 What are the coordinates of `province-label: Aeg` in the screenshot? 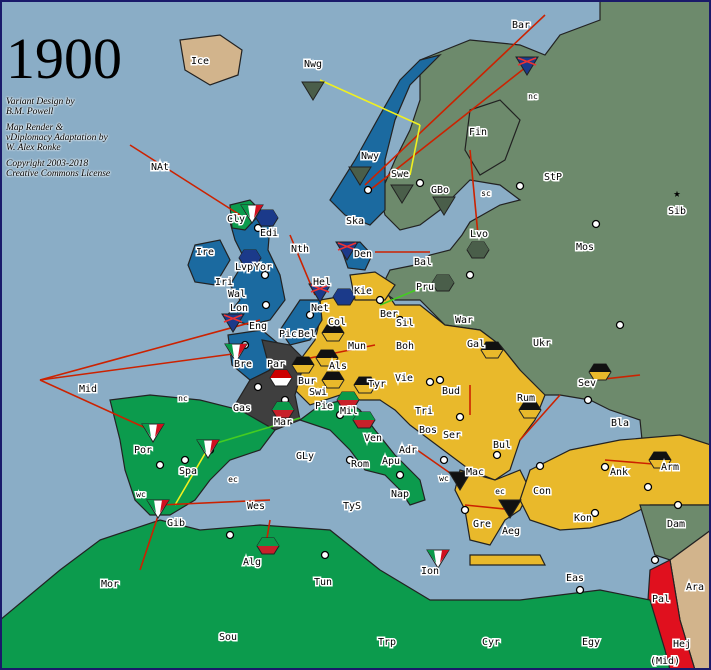 It's located at (511, 531).